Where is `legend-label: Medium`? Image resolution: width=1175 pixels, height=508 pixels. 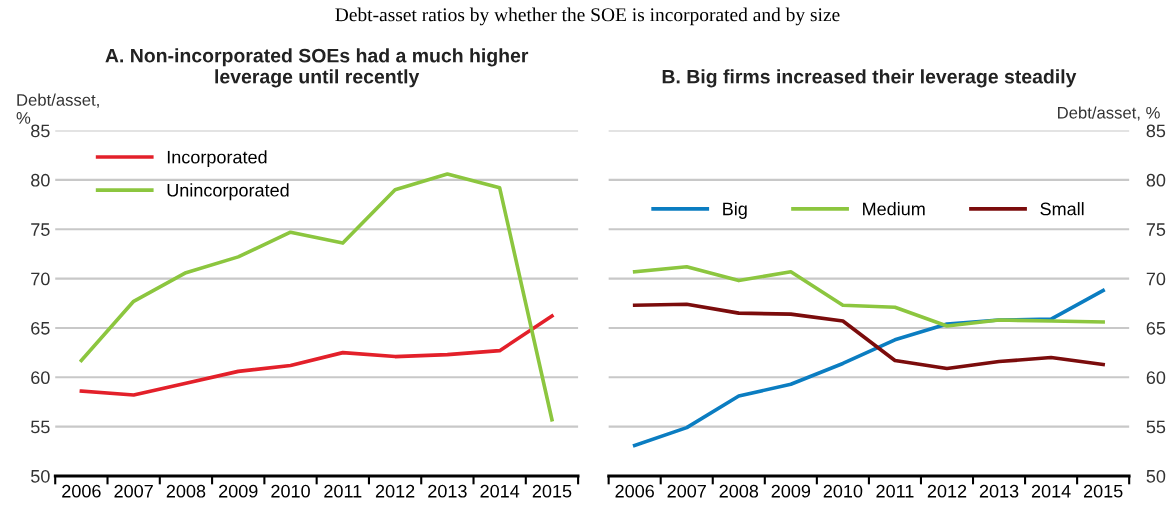
legend-label: Medium is located at coordinates (894, 209).